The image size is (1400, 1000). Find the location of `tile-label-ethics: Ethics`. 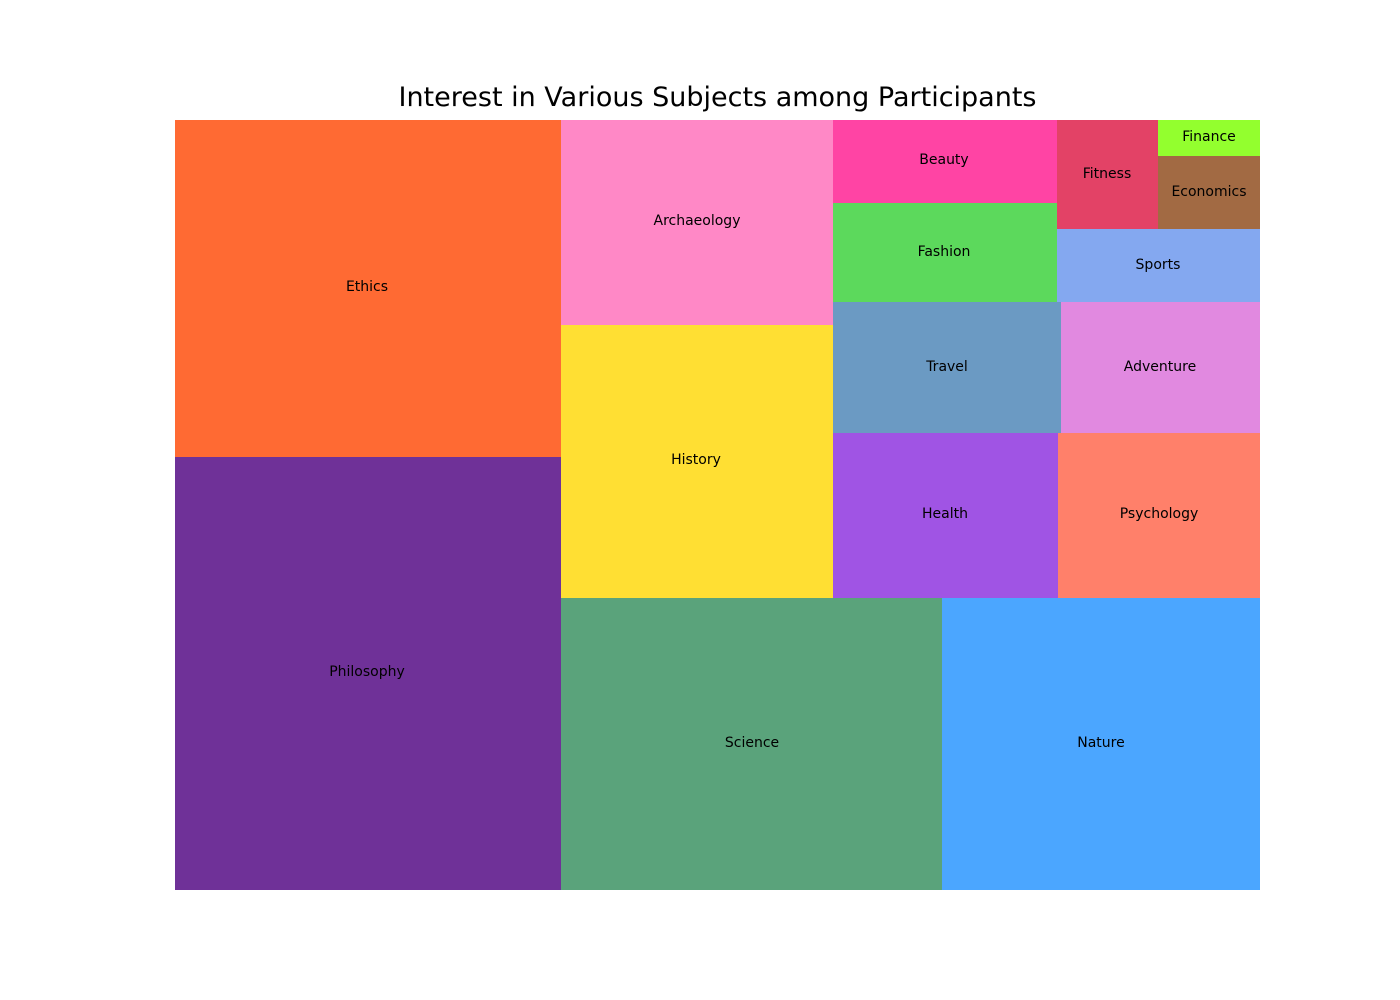

tile-label-ethics: Ethics is located at coordinates (367, 287).